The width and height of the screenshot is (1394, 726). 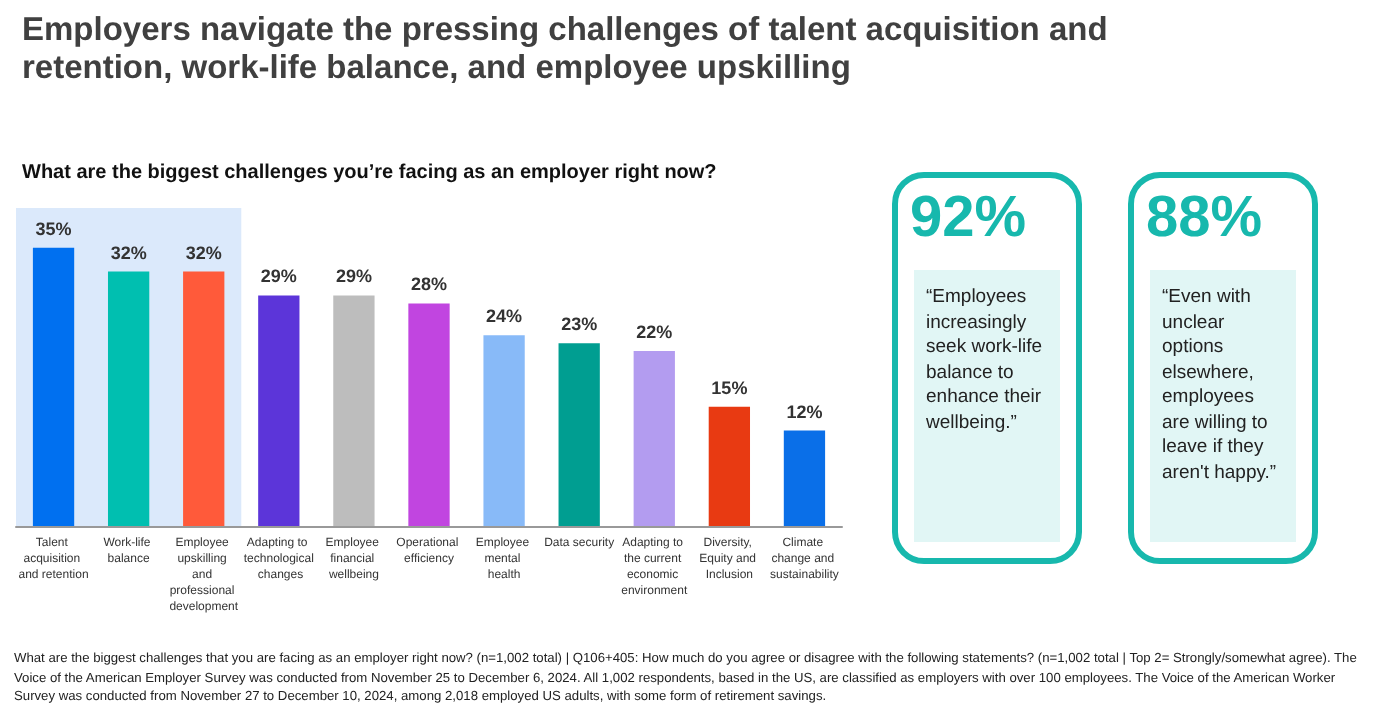 What do you see at coordinates (566, 50) in the screenshot?
I see `chart-title: Employers navigate the pressing challenges of talent acquisition and retention, work-life balance, and employee upskilling` at bounding box center [566, 50].